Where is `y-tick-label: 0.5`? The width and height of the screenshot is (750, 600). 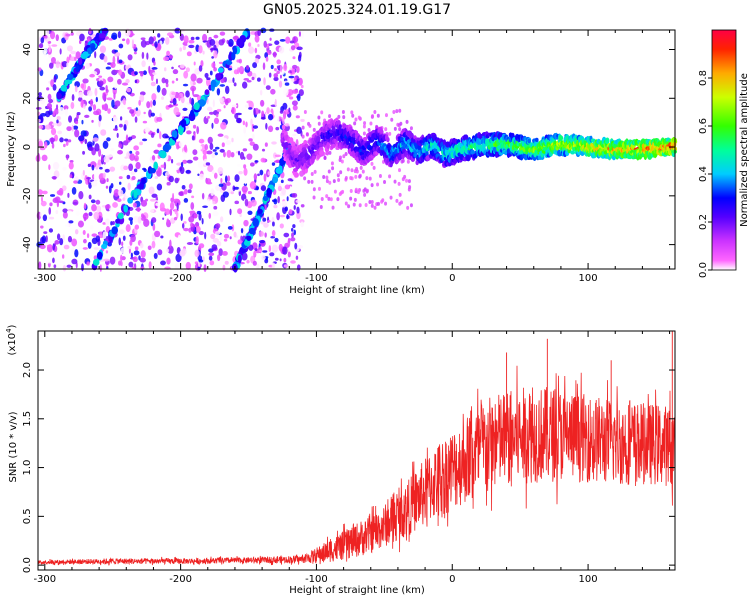
y-tick-label: 0.5 is located at coordinates (27, 516).